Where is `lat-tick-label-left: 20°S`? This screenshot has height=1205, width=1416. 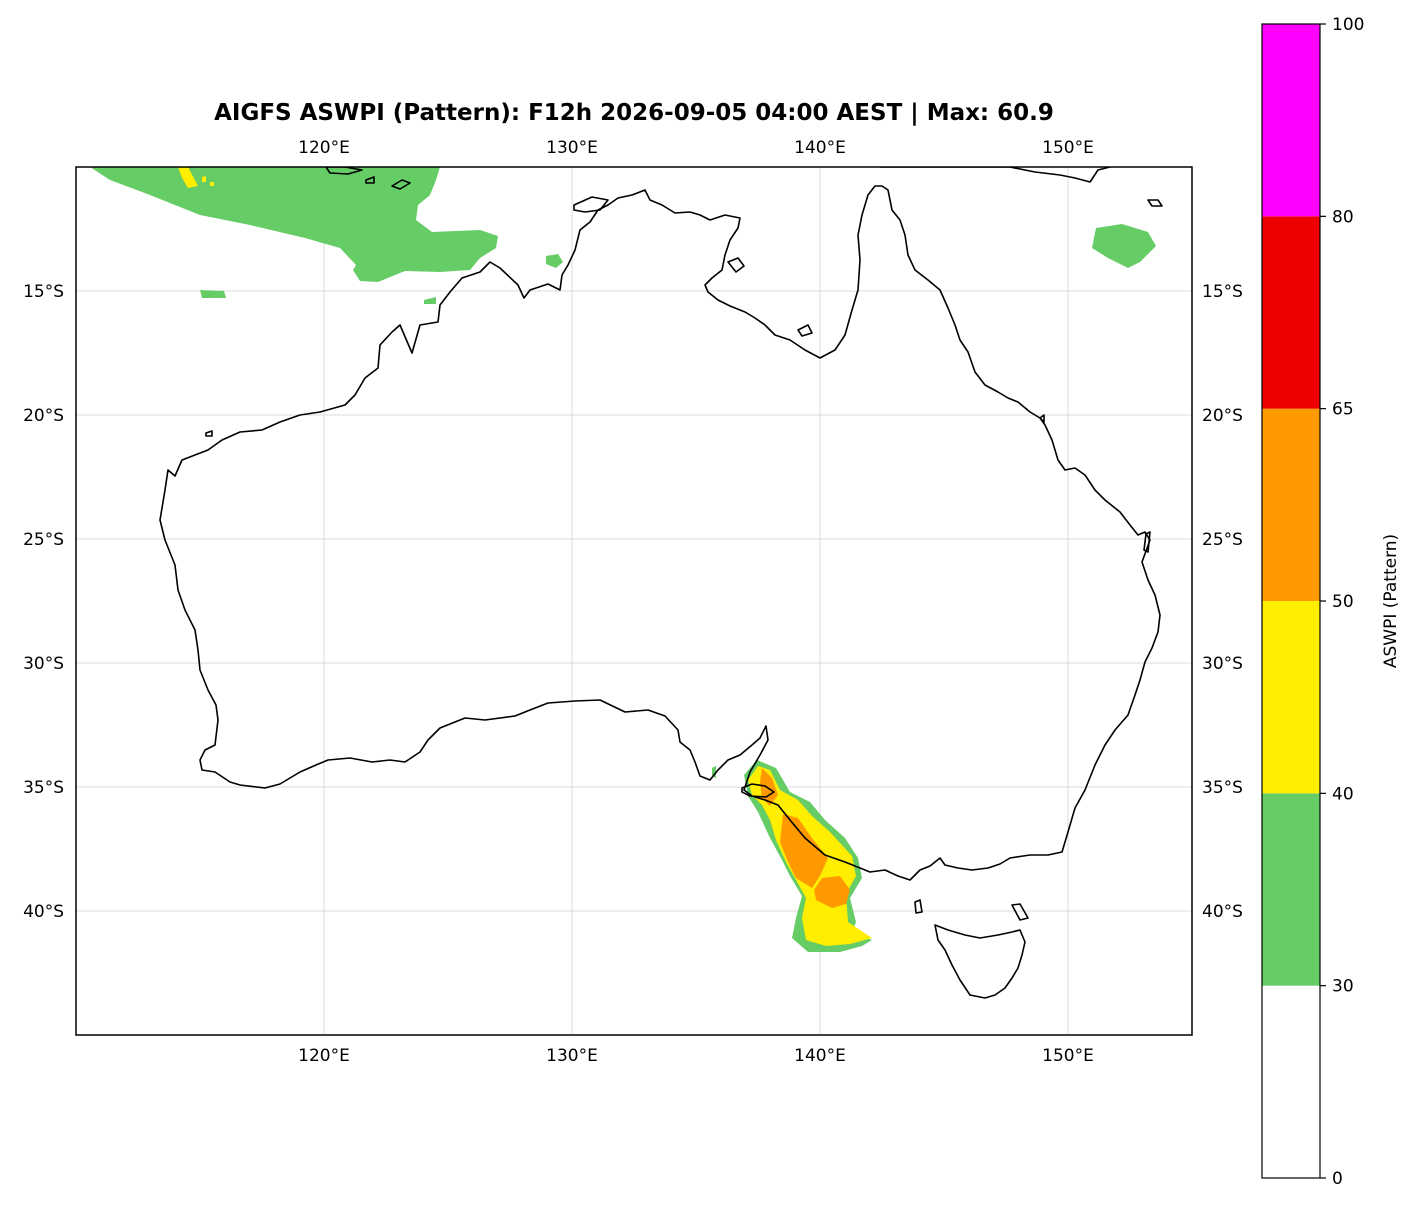
lat-tick-label-left: 20°S is located at coordinates (43, 416).